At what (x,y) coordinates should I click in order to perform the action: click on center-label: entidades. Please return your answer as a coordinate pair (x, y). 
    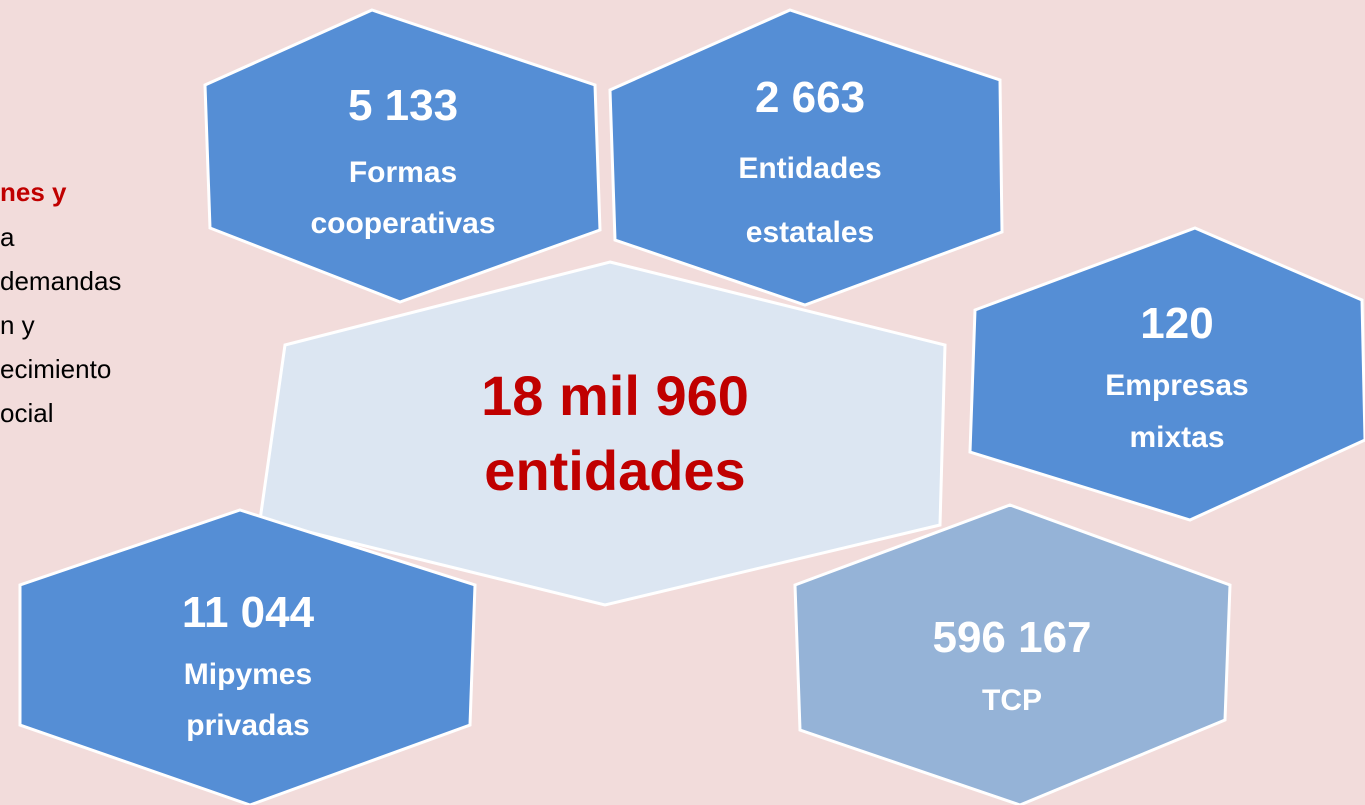
    Looking at the image, I should click on (614, 470).